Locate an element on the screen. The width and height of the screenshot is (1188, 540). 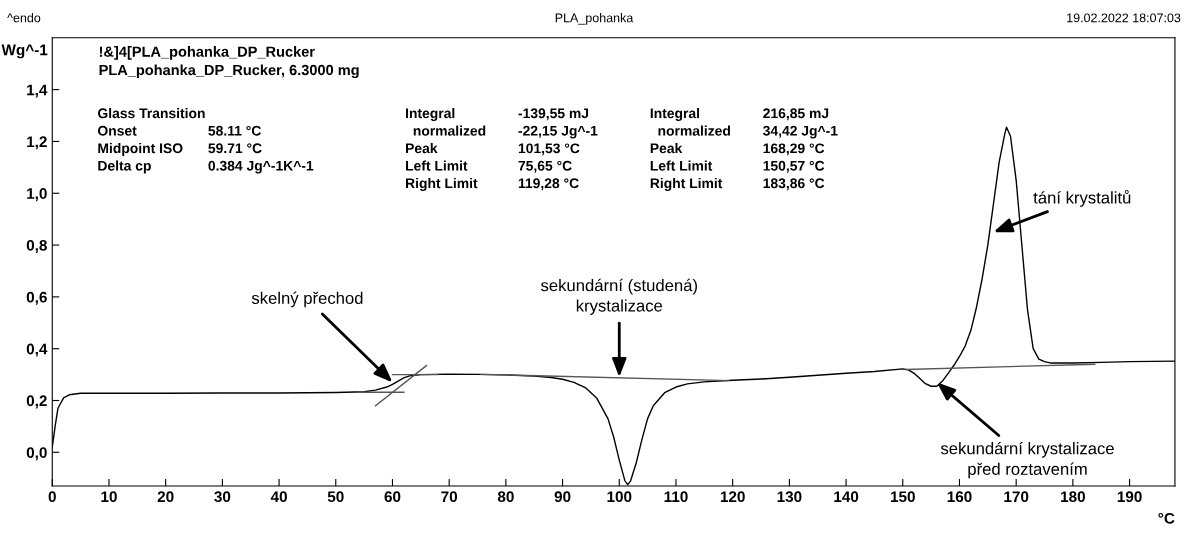
text: 19.02.2022 18:07:03 is located at coordinates (1124, 18).